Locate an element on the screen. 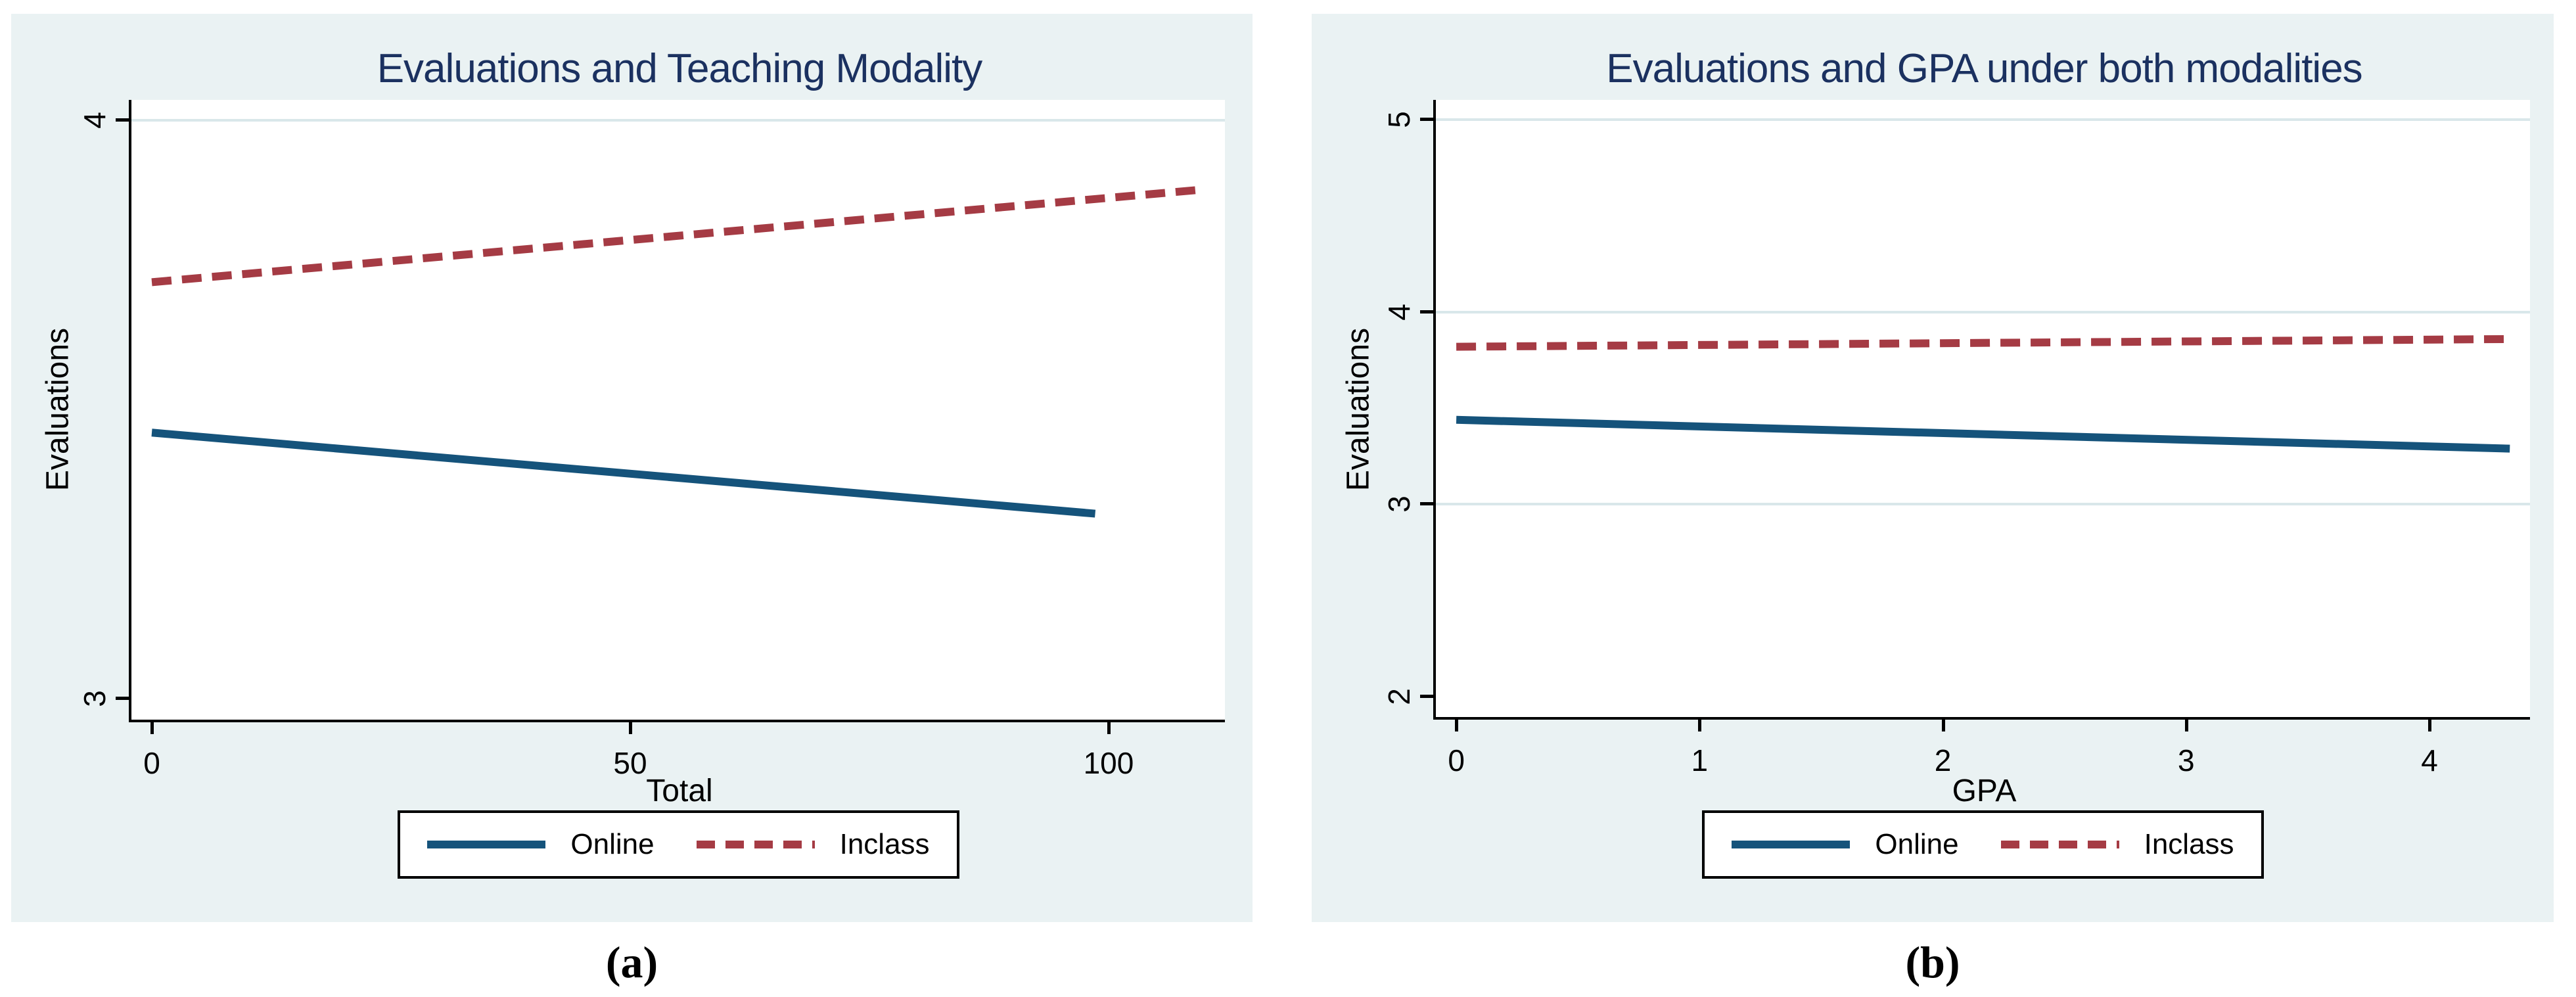 This screenshot has width=2576, height=997. x-axis-label: GPA is located at coordinates (1985, 791).